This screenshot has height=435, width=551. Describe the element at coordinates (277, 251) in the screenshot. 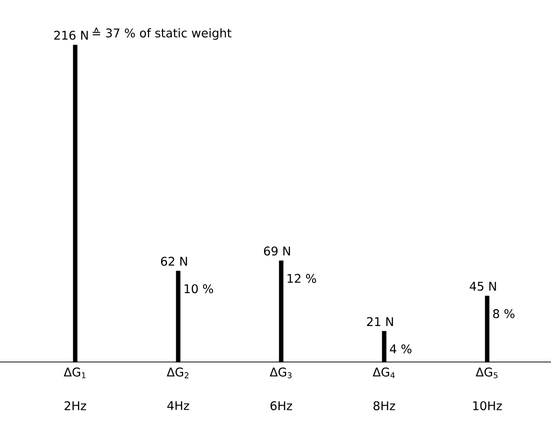

I see `data-label: 69 N` at that location.